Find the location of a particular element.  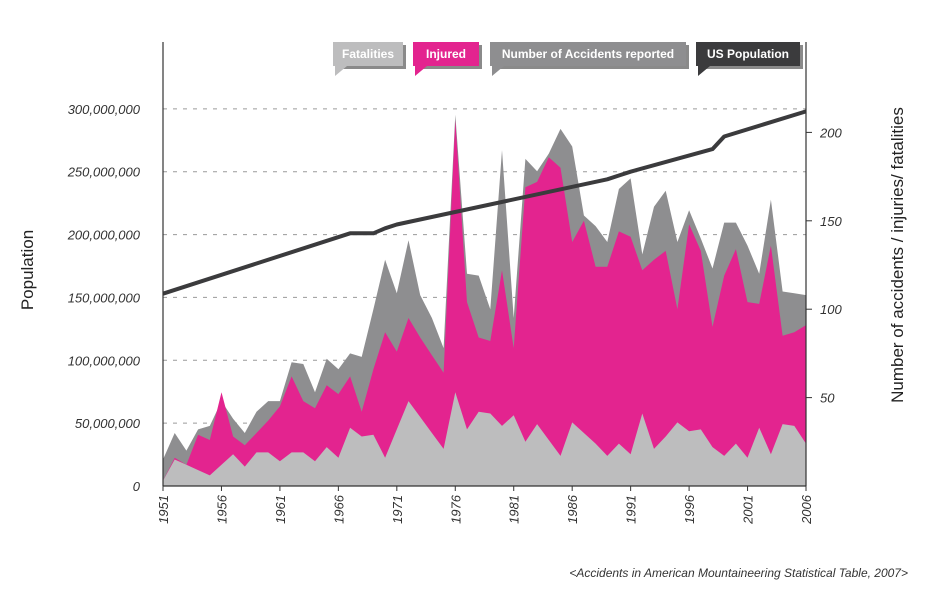

legend-label: Injured is located at coordinates (446, 54).